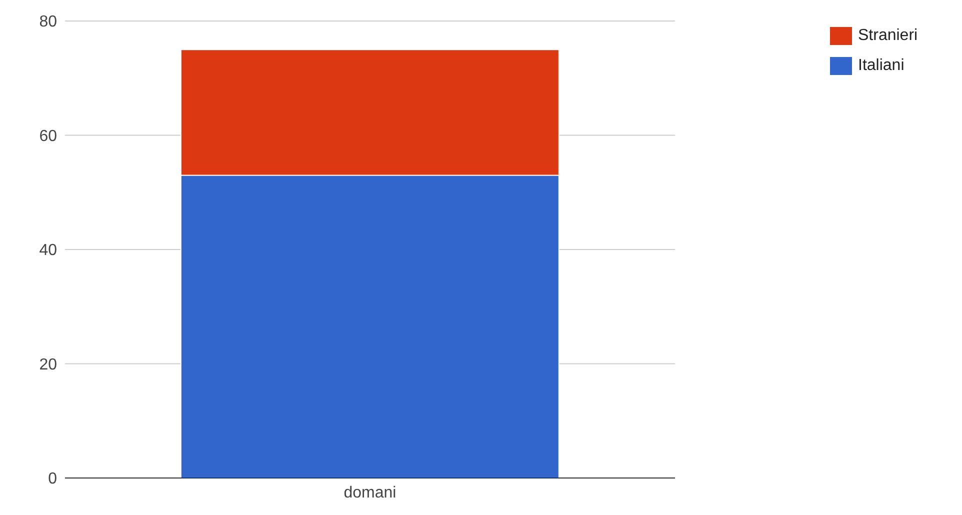  Describe the element at coordinates (48, 136) in the screenshot. I see `y-tick-label: 60` at that location.